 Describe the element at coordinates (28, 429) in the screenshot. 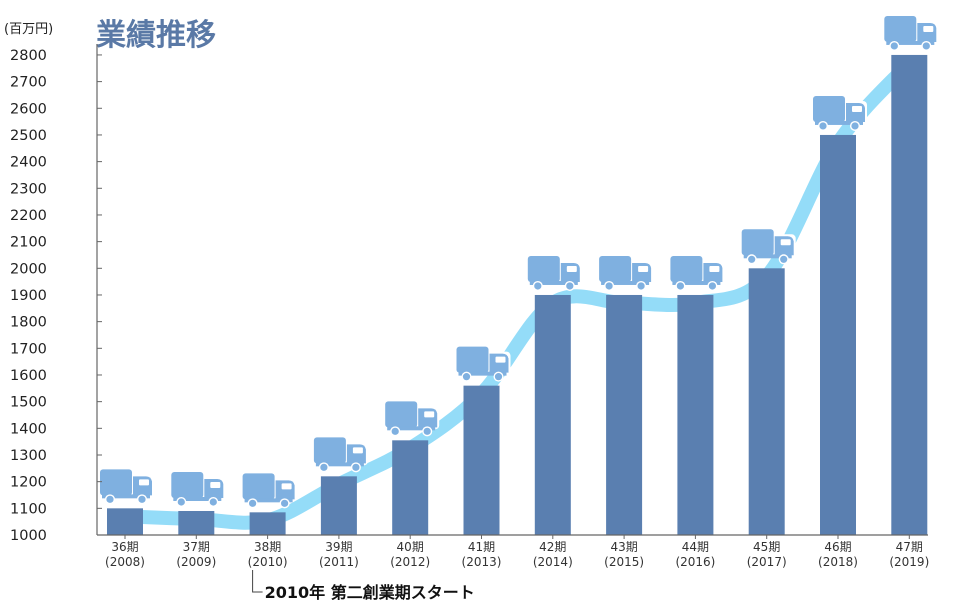

I see `y-tick-label: 1400` at that location.